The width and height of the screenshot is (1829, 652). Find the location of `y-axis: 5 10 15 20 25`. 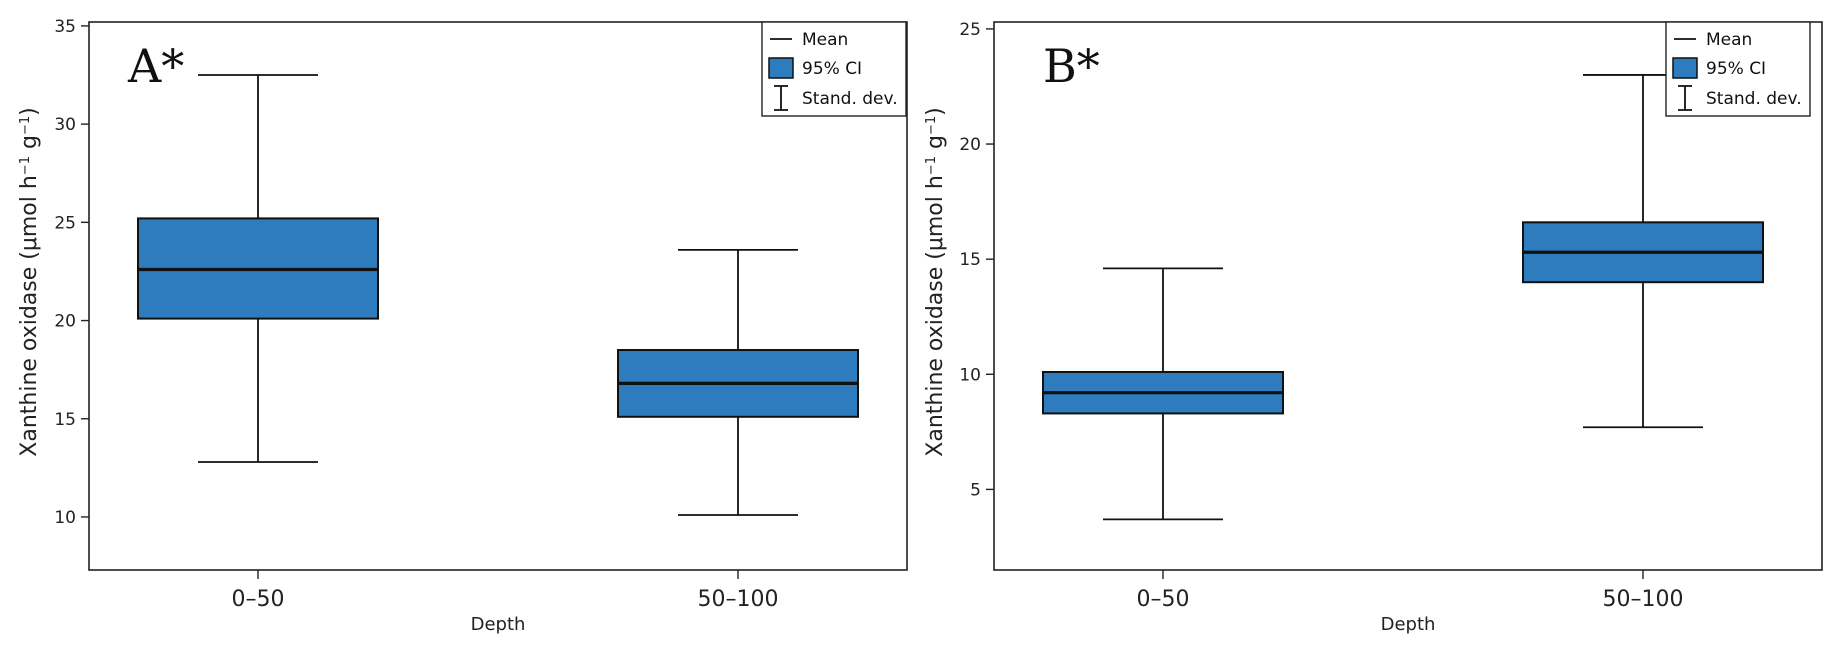

y-axis: 5 10 15 20 25 is located at coordinates (976, 260).